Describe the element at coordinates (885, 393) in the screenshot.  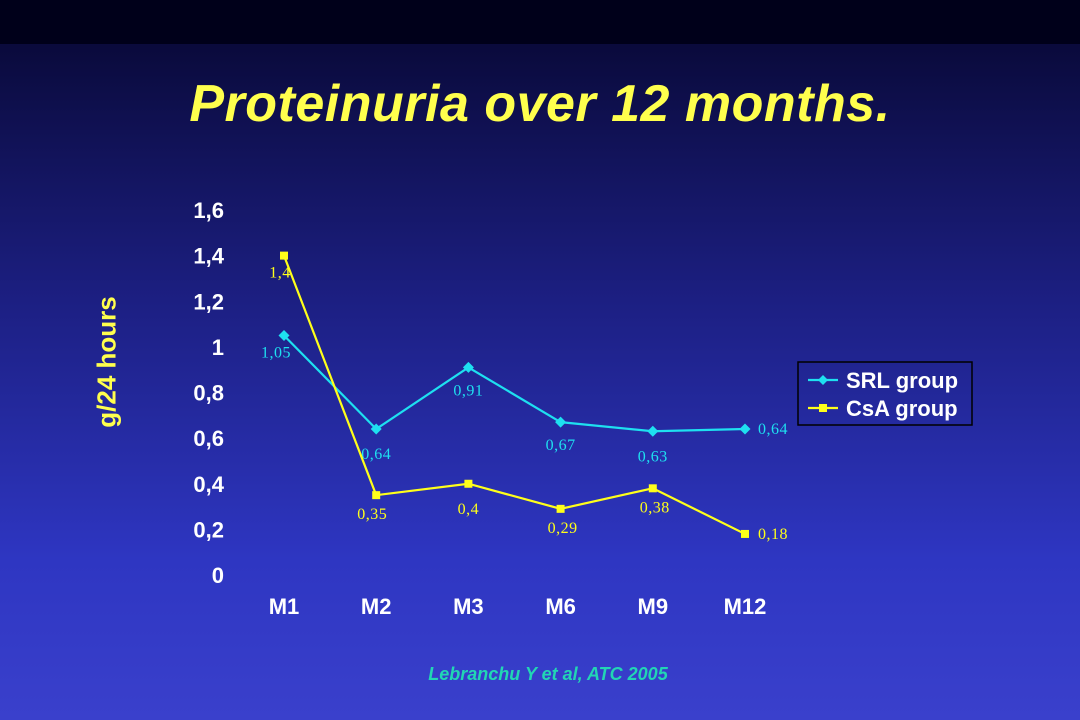
I see `legend-box` at that location.